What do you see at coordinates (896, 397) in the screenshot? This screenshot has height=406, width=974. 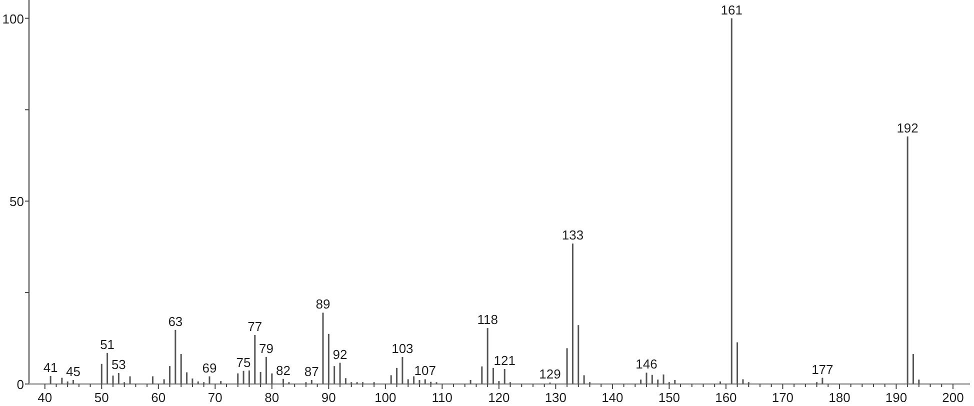 I see `x-tick-label: 190` at bounding box center [896, 397].